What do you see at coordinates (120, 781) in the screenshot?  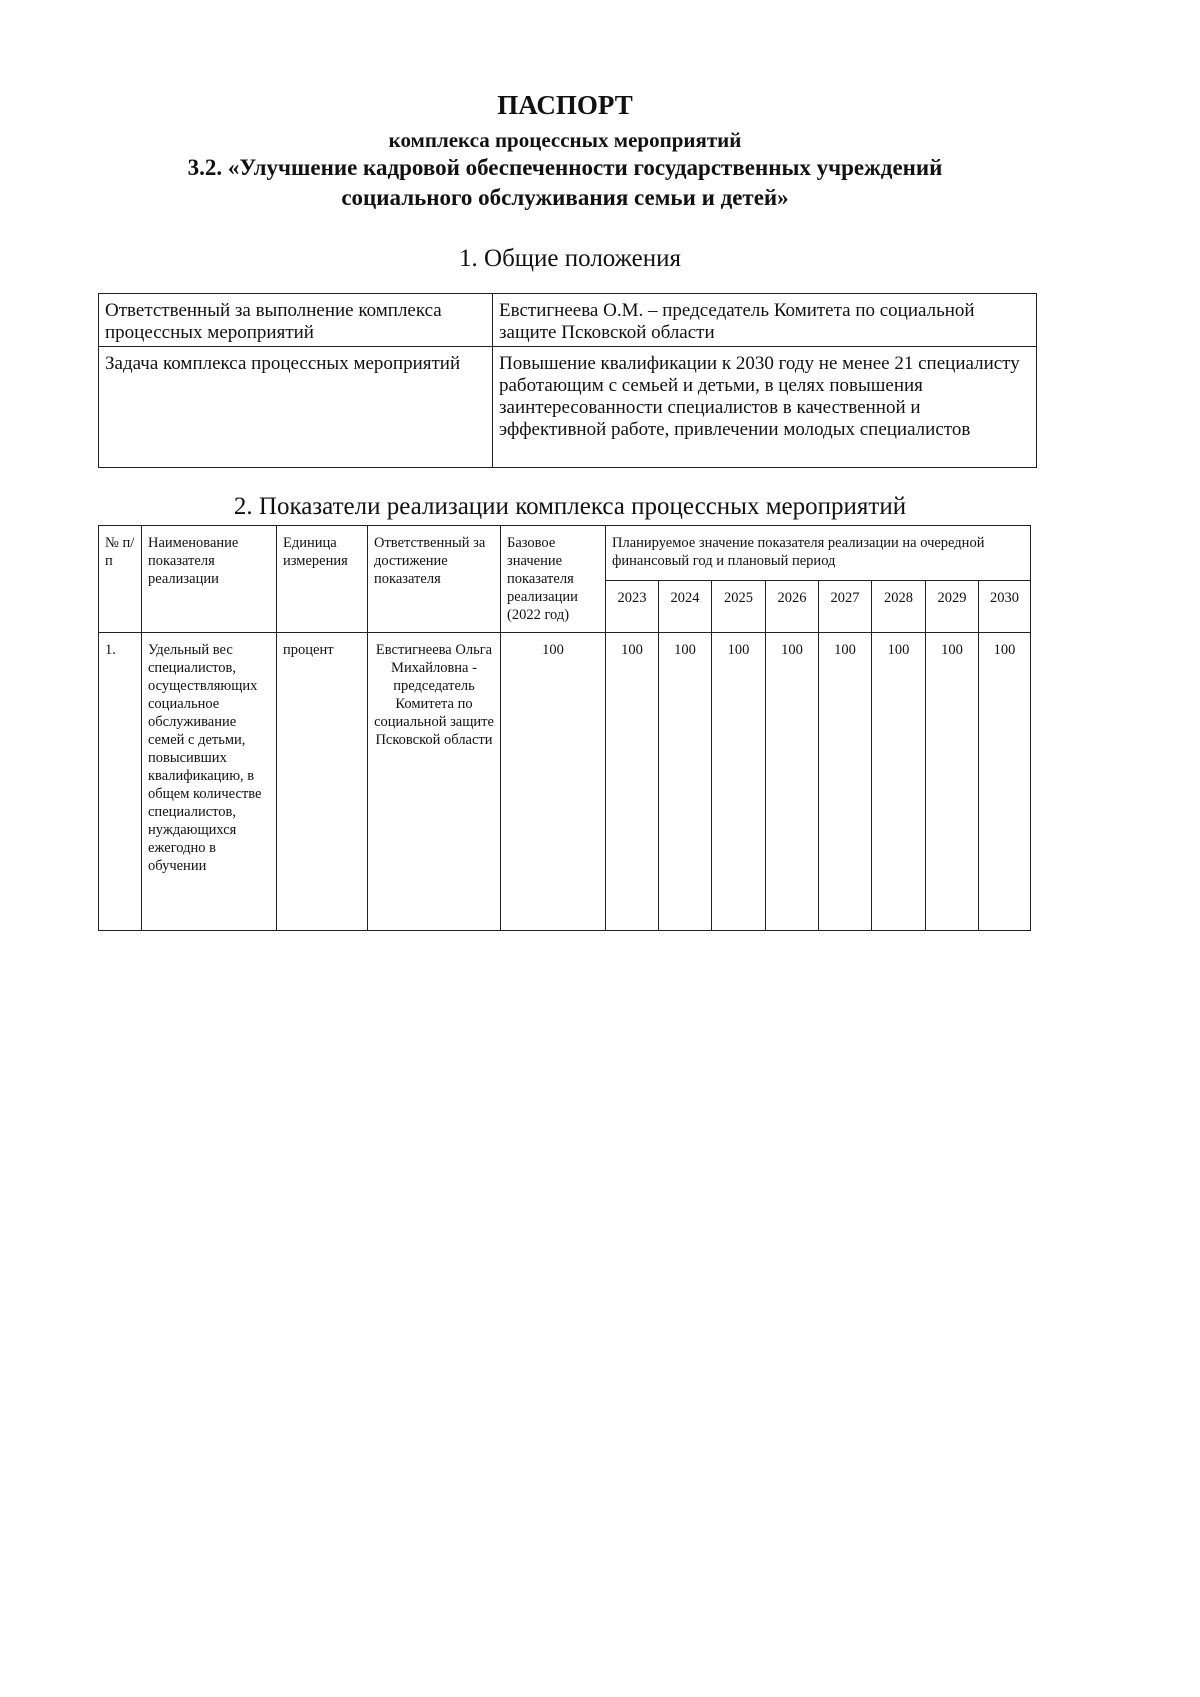 I see `row-num: 1.` at bounding box center [120, 781].